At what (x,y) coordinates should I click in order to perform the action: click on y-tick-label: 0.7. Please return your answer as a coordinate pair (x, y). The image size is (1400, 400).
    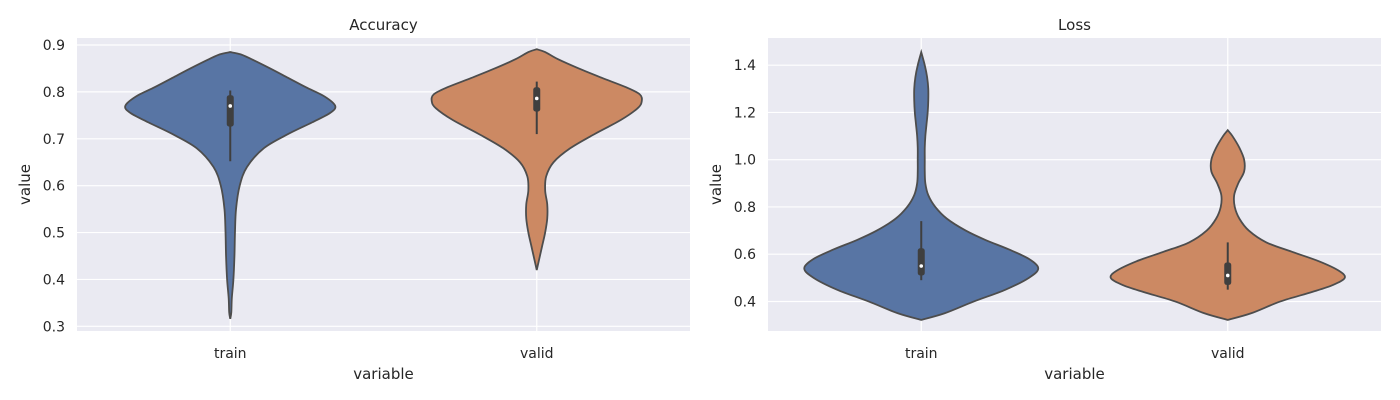
    Looking at the image, I should click on (54, 140).